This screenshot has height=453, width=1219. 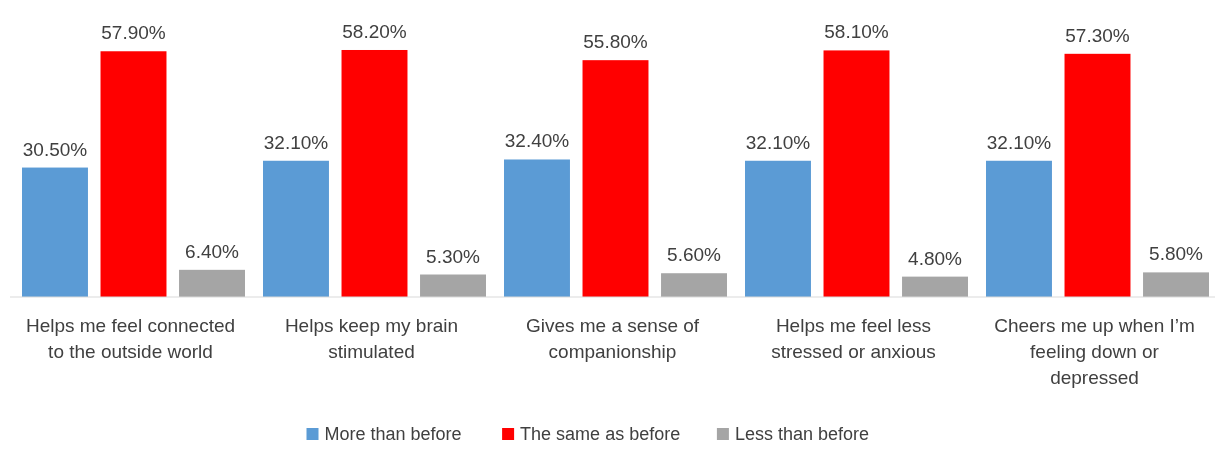 I want to click on x-tick-label: Helps me feel less stressed or anxious, so click(x=853, y=338).